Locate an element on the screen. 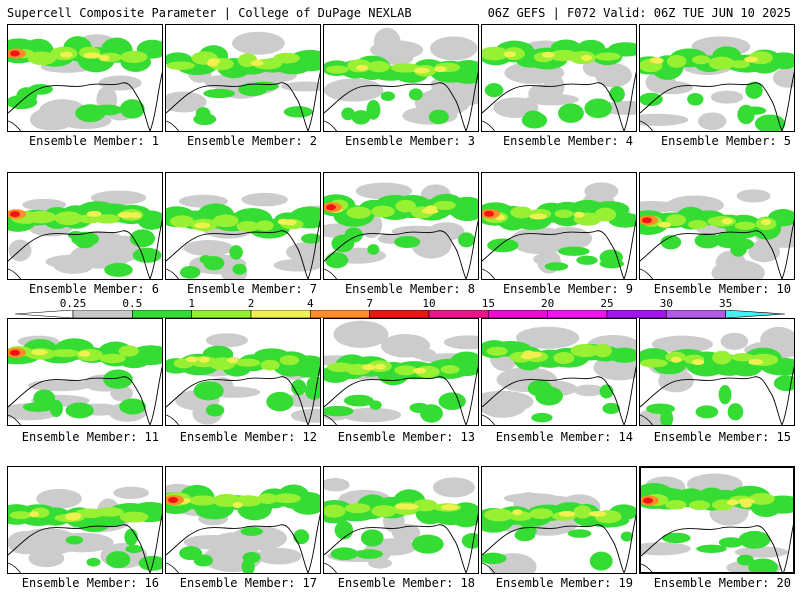  panel-label-17: Ensemble Member: 17 is located at coordinates (248, 583).